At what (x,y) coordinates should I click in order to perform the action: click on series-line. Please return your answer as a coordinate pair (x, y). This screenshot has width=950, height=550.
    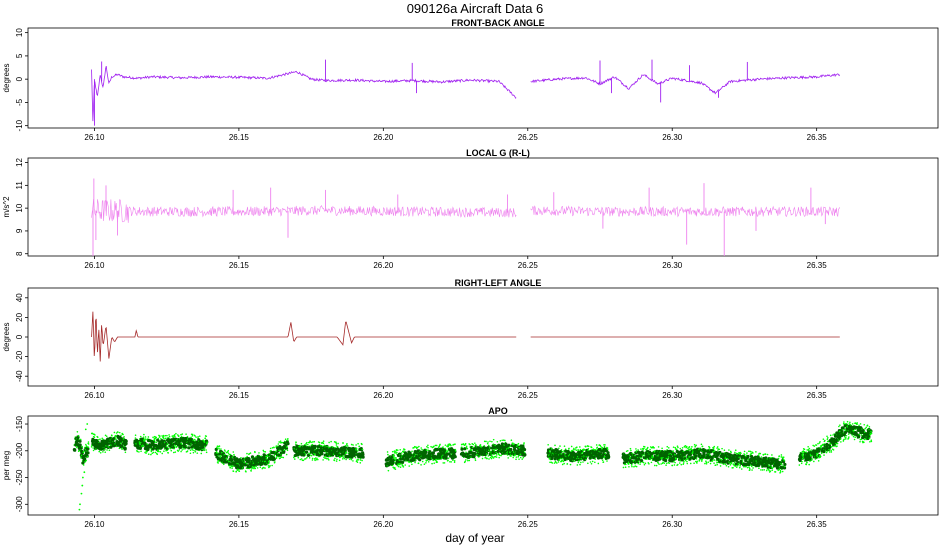
    Looking at the image, I should click on (685, 211).